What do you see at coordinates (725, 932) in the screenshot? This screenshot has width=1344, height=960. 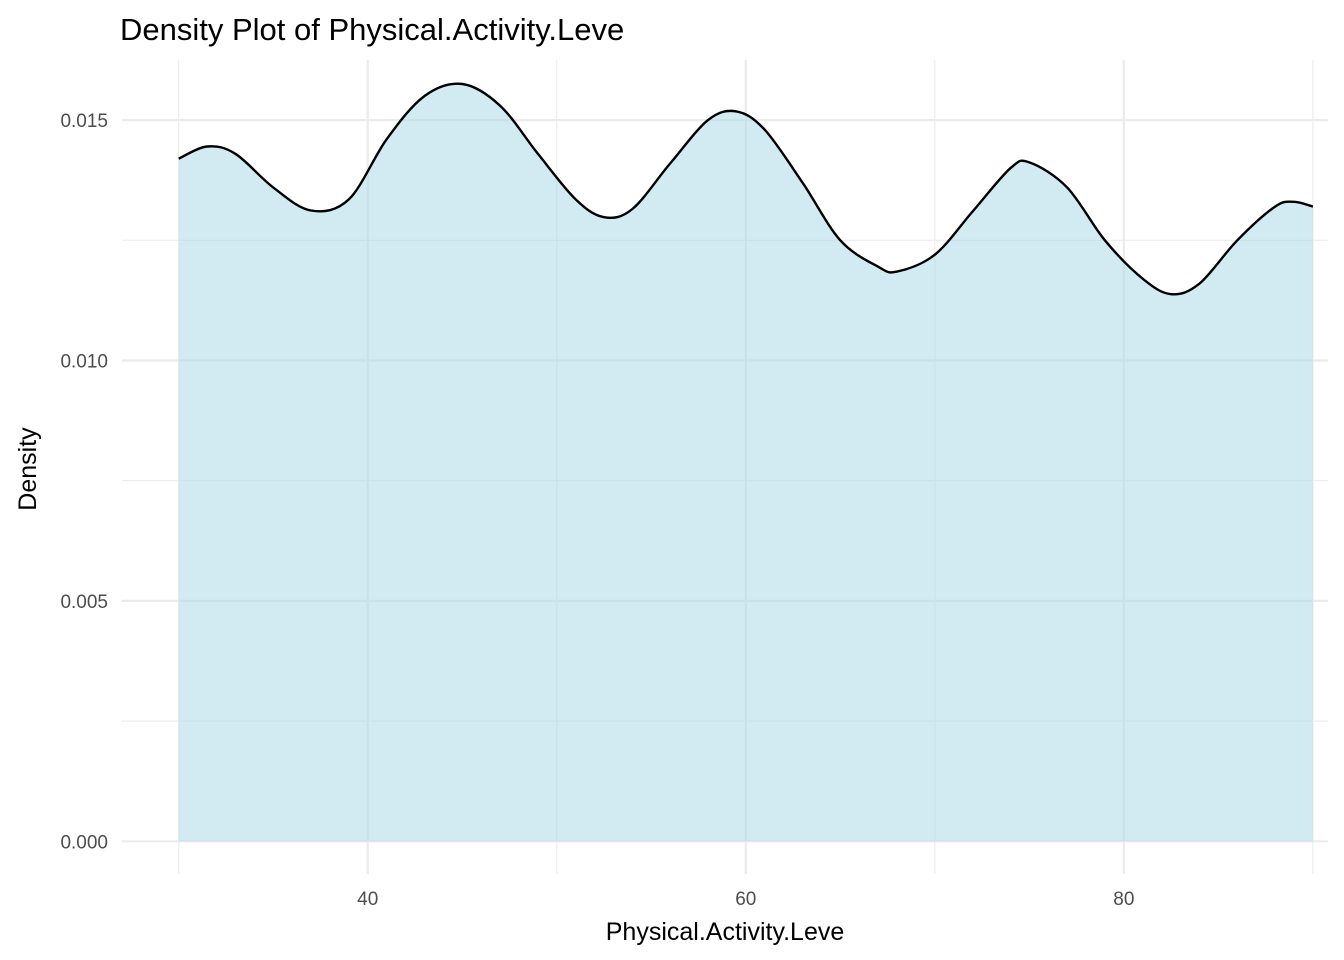 I see `x-axis-title: Physical.Activity.Leve` at bounding box center [725, 932].